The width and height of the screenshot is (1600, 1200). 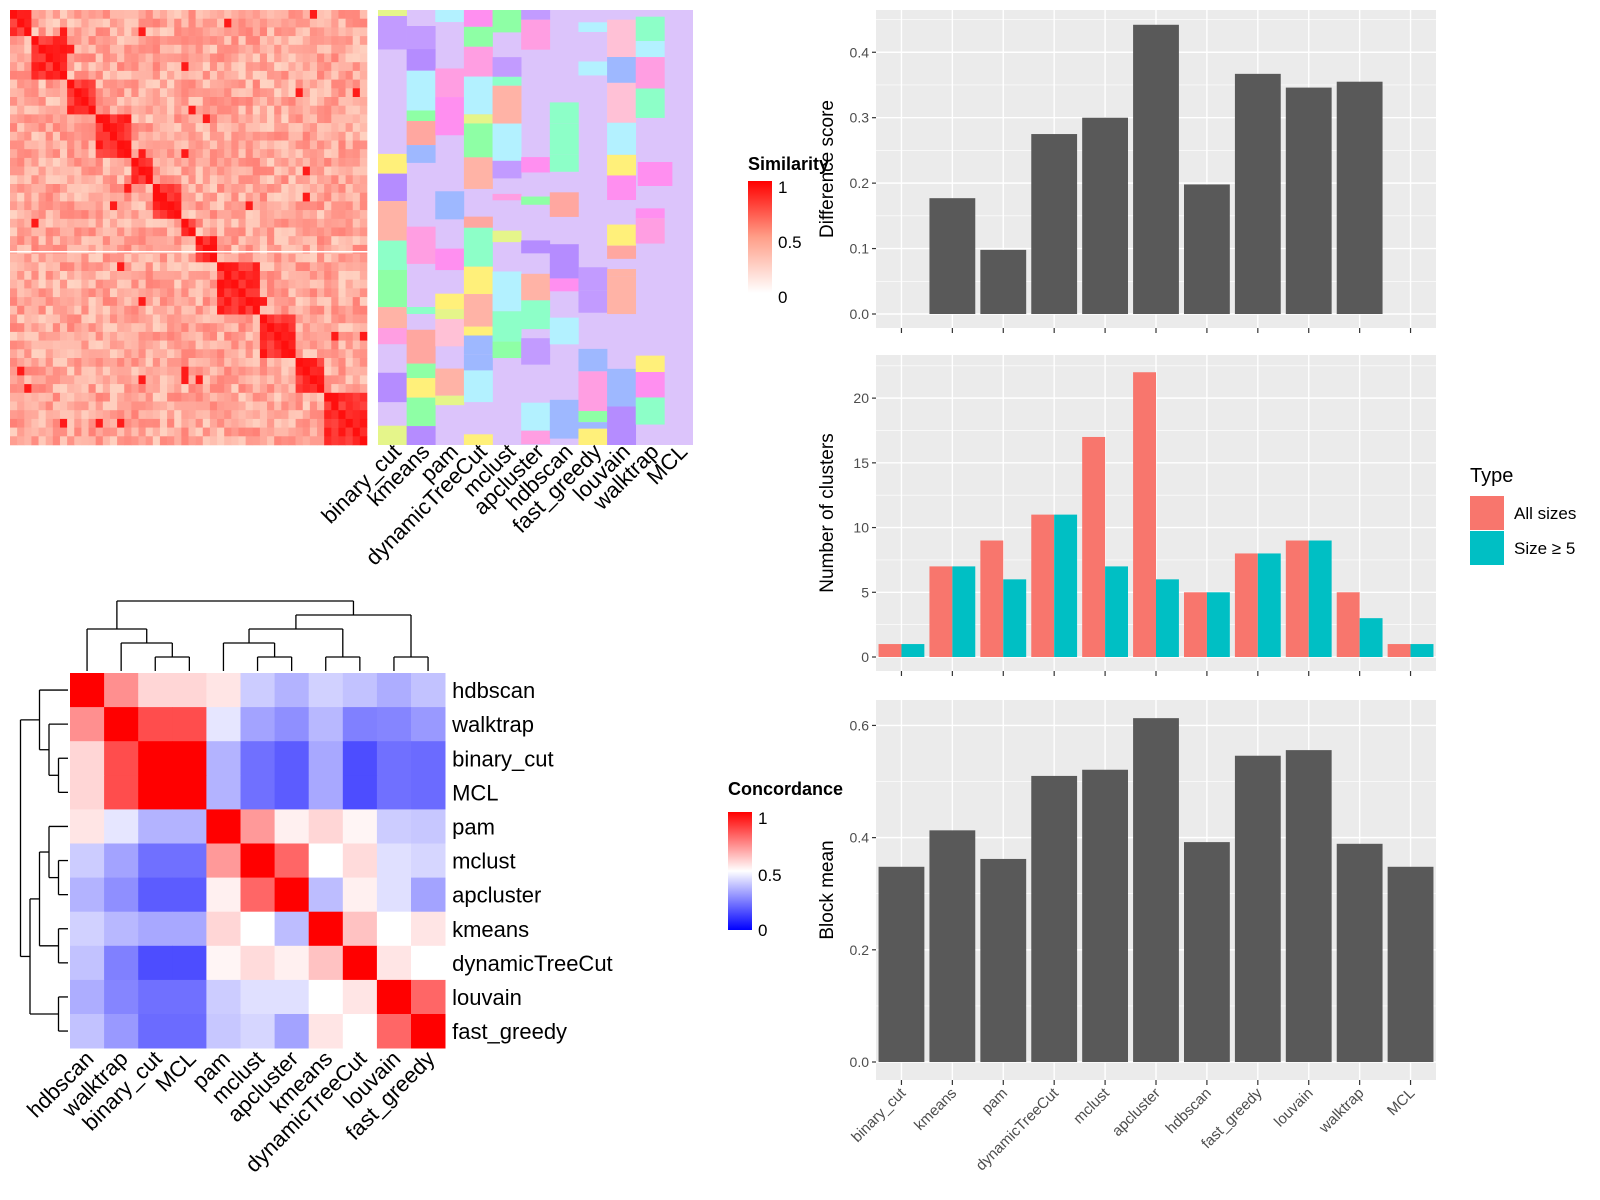 I want to click on concordance-cell-fast-greedy-binary-cut, so click(x=155, y=1031).